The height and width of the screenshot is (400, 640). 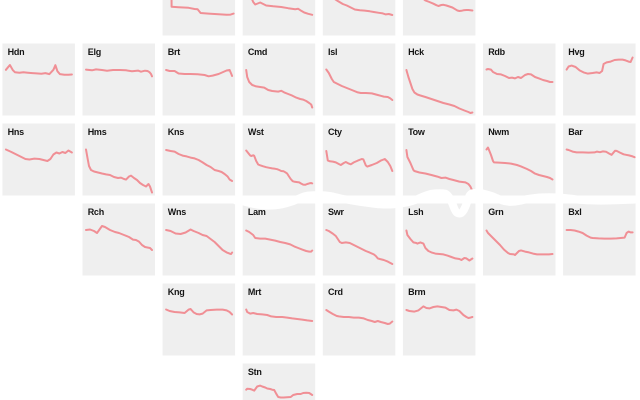 What do you see at coordinates (495, 212) in the screenshot?
I see `svg-text: Grn` at bounding box center [495, 212].